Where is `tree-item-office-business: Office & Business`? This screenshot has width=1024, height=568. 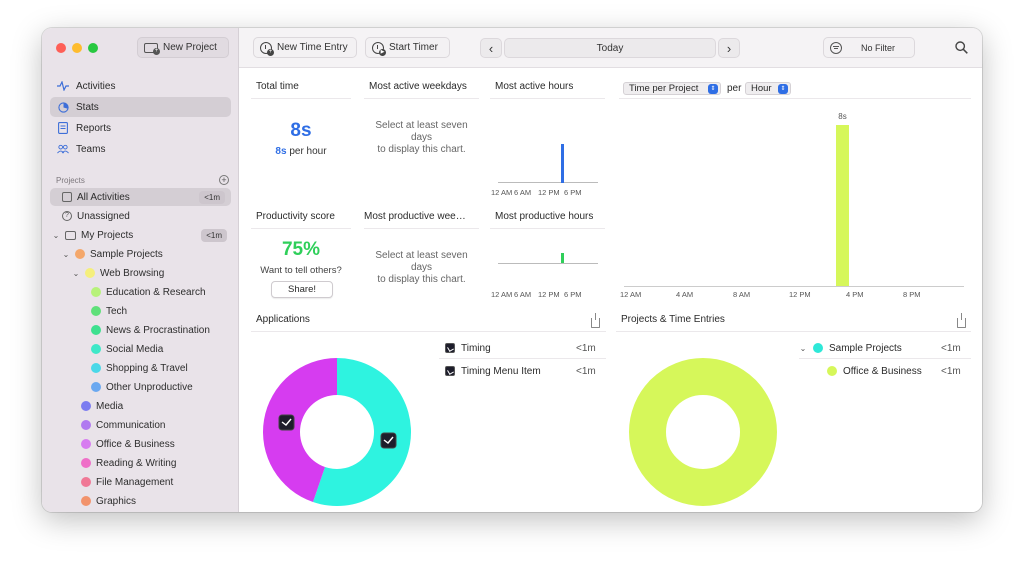 tree-item-office-business: Office & Business is located at coordinates (128, 444).